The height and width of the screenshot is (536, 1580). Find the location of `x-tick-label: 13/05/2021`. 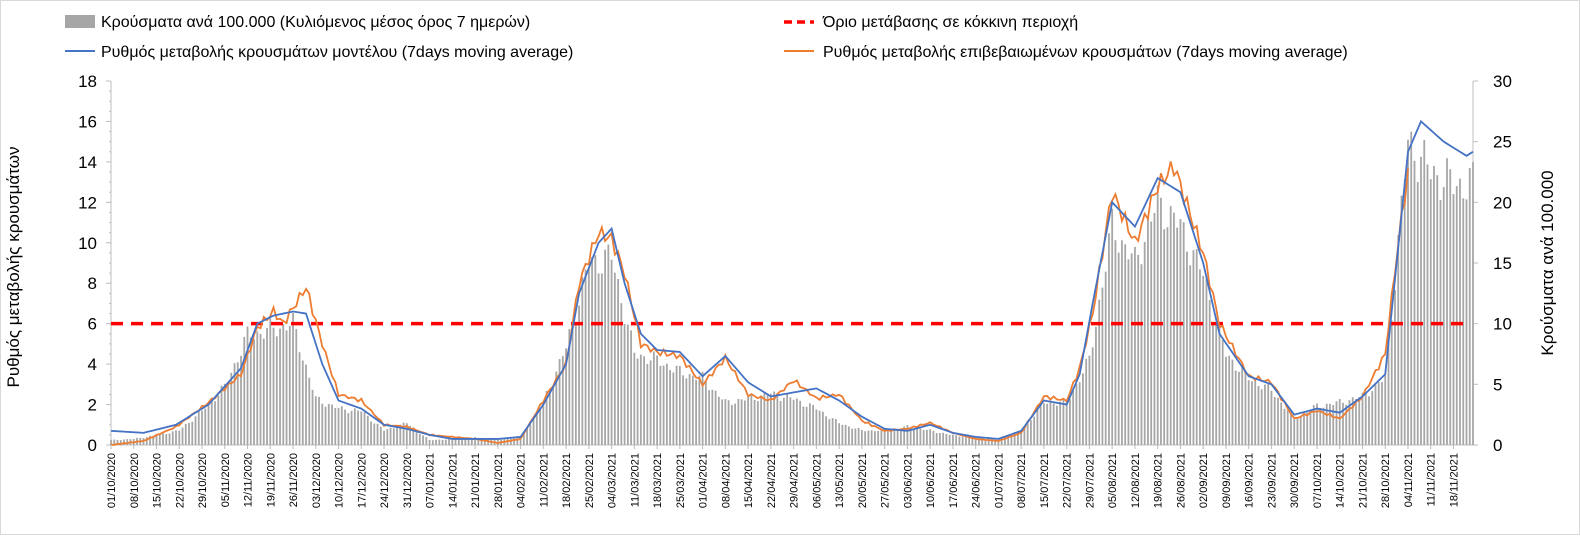

x-tick-label: 13/05/2021 is located at coordinates (840, 480).